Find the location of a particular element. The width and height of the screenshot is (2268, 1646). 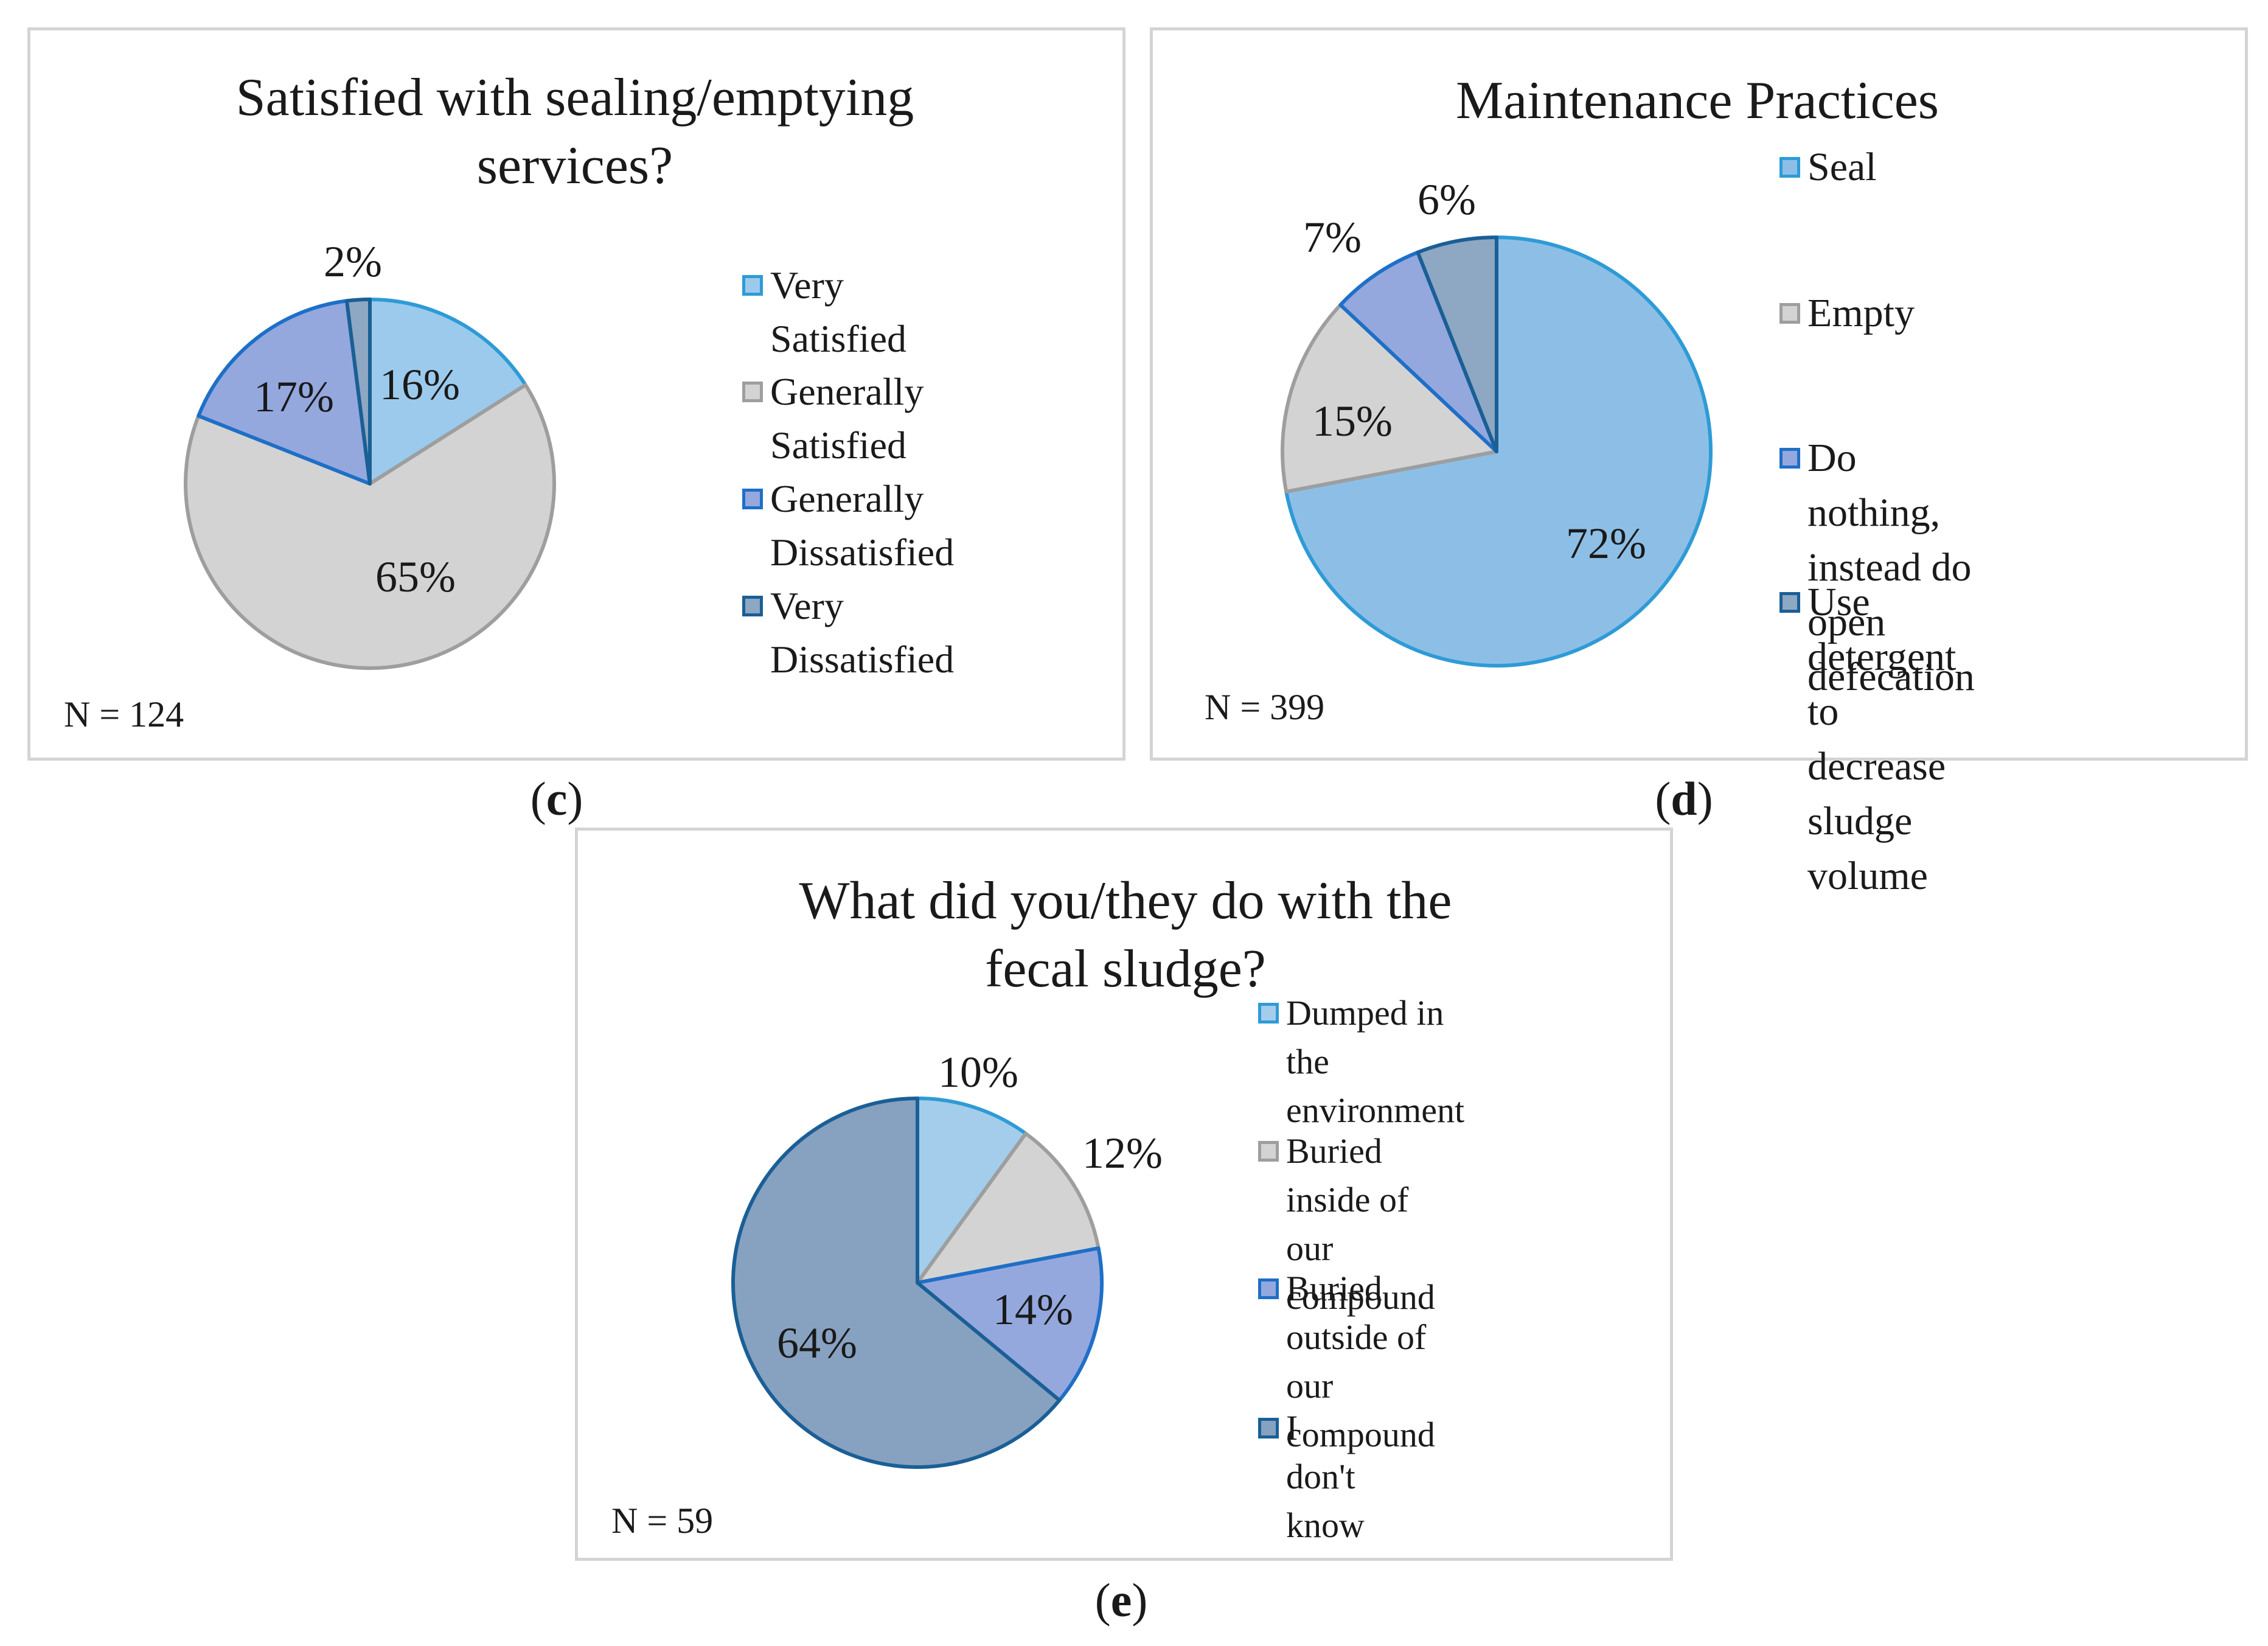

data-label-c-2: 65% is located at coordinates (415, 577).